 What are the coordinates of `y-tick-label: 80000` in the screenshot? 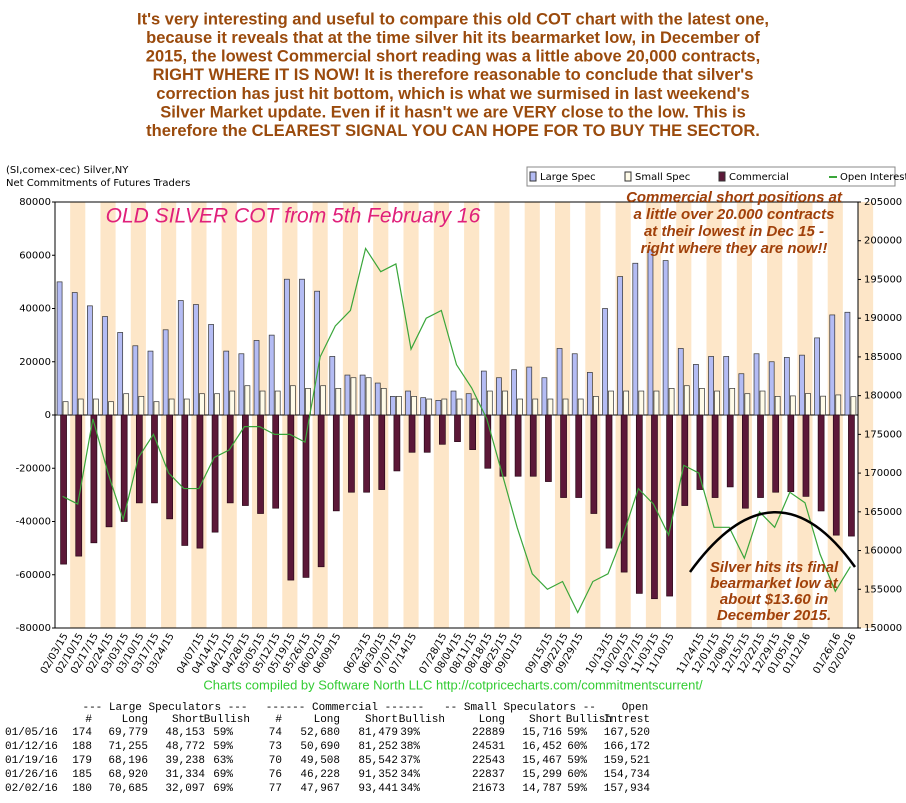 It's located at (35, 202).